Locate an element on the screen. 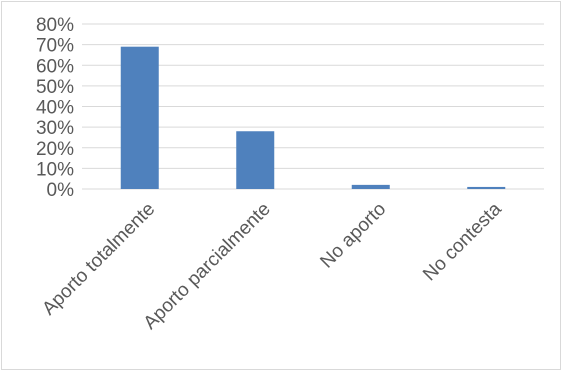 The image size is (563, 372). y-tick-label: 10% is located at coordinates (55, 169).